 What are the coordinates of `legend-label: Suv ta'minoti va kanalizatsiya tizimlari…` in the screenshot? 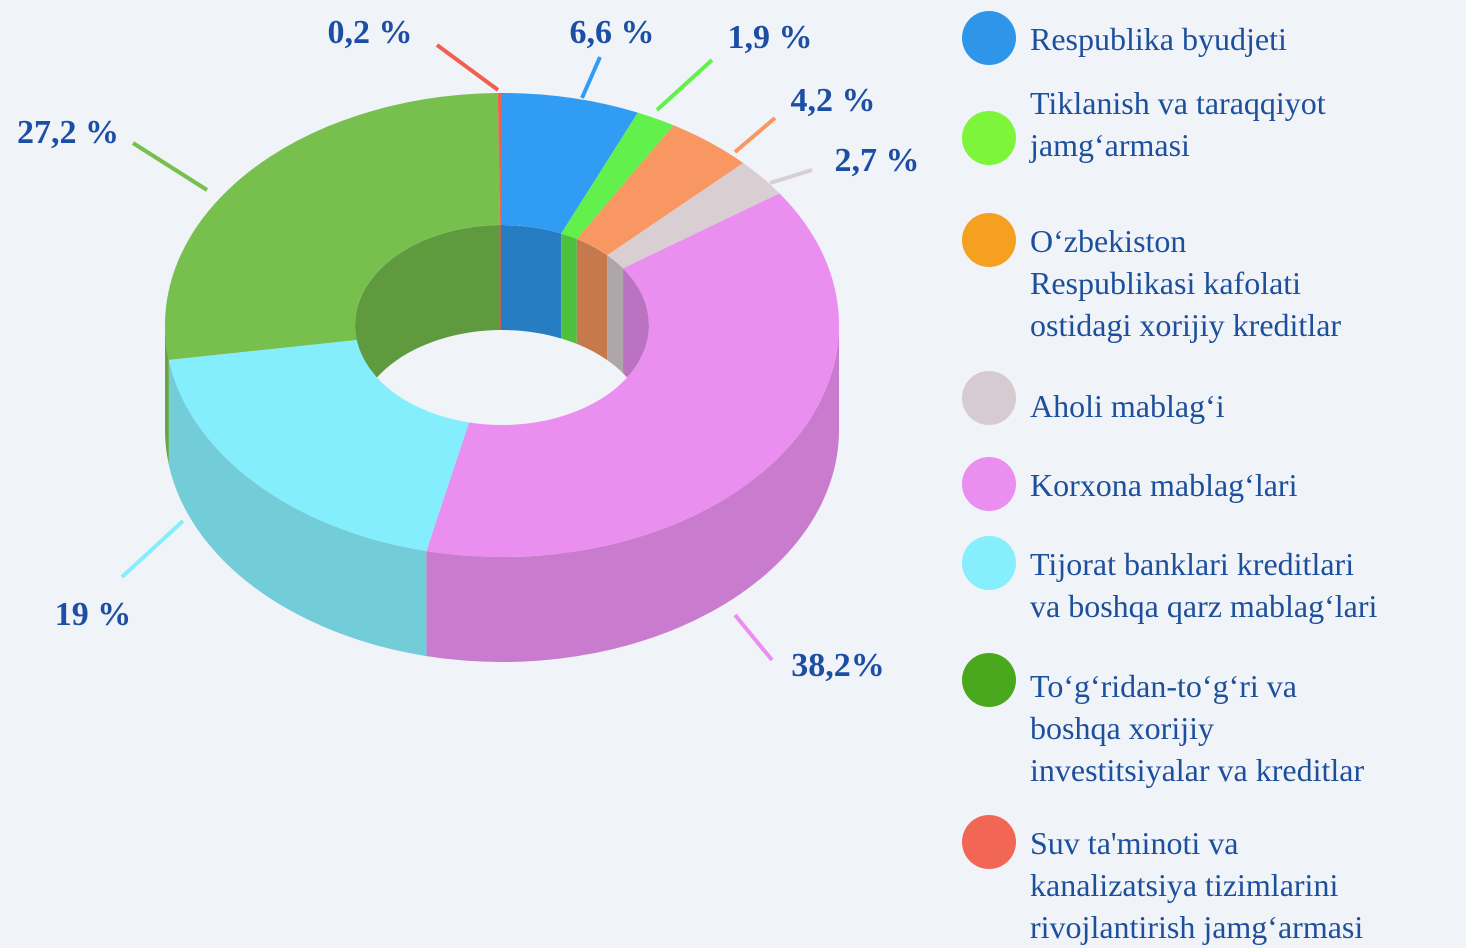 It's located at (1197, 885).